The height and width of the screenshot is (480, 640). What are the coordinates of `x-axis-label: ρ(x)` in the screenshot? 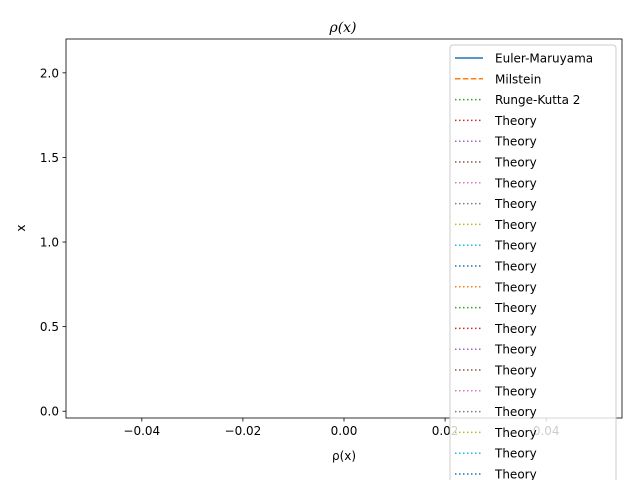 It's located at (344, 456).